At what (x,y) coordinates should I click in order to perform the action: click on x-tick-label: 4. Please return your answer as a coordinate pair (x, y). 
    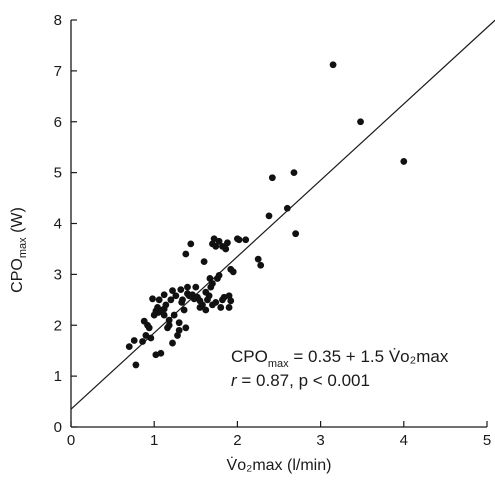
    Looking at the image, I should click on (404, 440).